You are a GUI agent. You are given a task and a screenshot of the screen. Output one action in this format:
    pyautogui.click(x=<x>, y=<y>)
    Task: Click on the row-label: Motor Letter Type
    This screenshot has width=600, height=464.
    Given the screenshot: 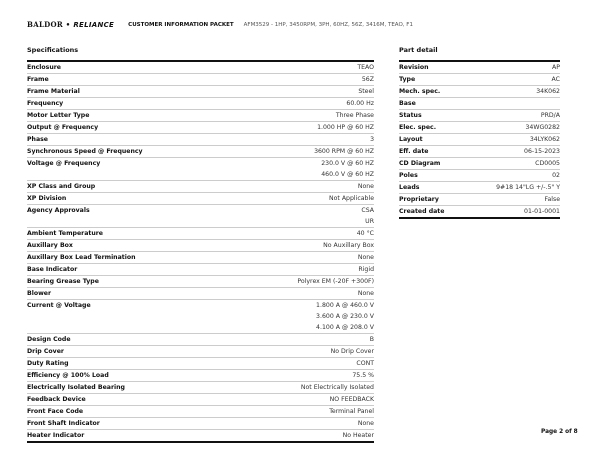 What is the action you would take?
    pyautogui.click(x=131, y=115)
    